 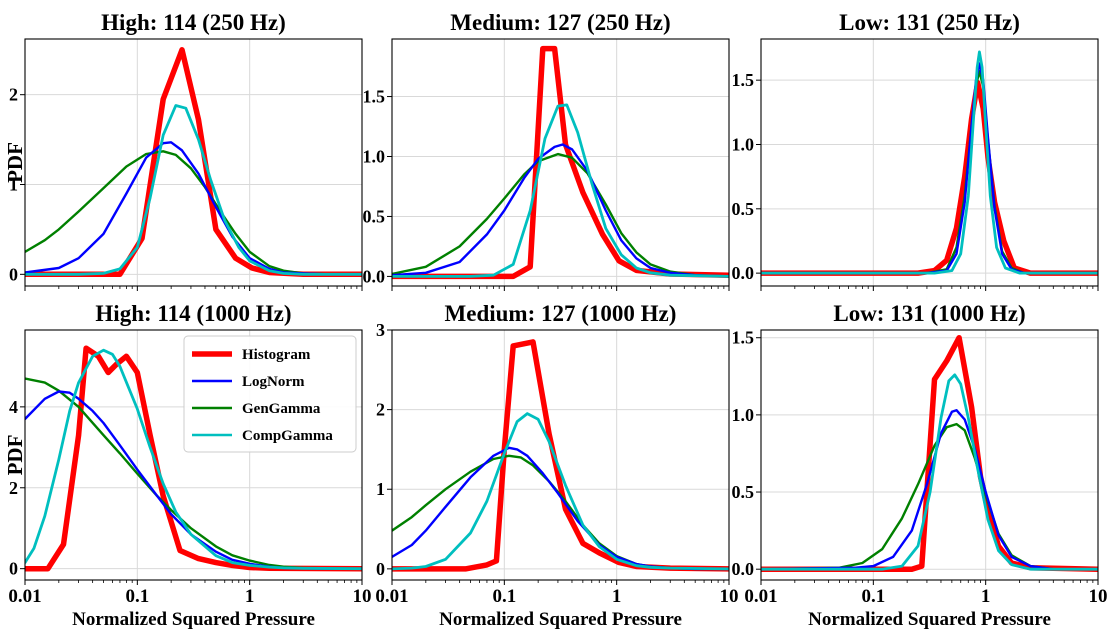 I want to click on panel-title: Medium: 127 (1000 Hz), so click(x=561, y=313).